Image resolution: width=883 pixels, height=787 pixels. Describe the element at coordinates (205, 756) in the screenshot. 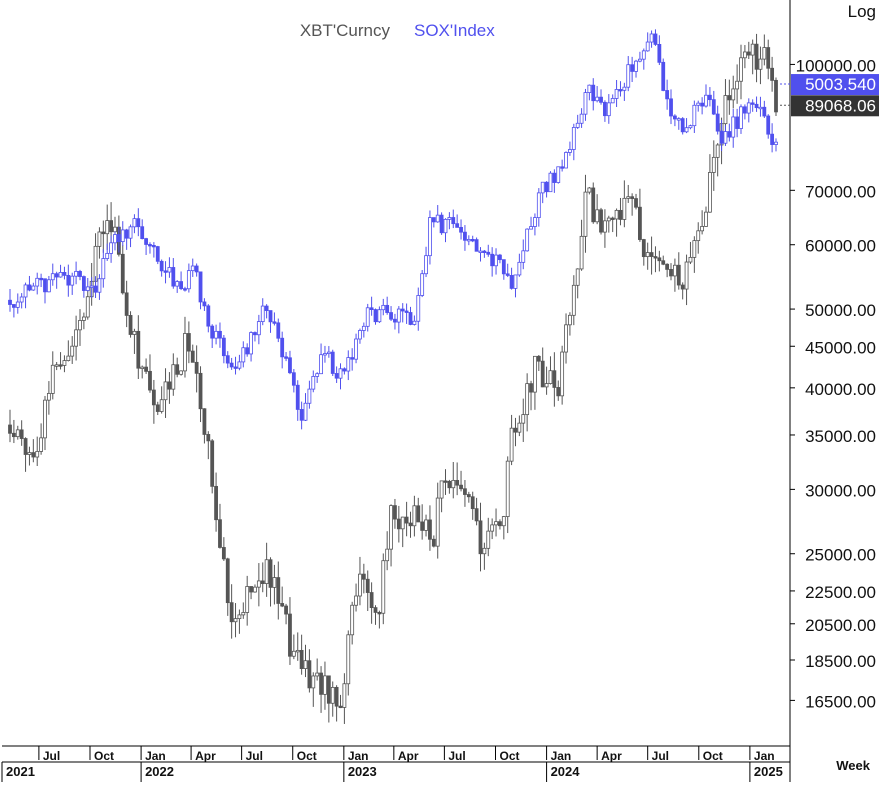

I see `month-label: Apr` at that location.